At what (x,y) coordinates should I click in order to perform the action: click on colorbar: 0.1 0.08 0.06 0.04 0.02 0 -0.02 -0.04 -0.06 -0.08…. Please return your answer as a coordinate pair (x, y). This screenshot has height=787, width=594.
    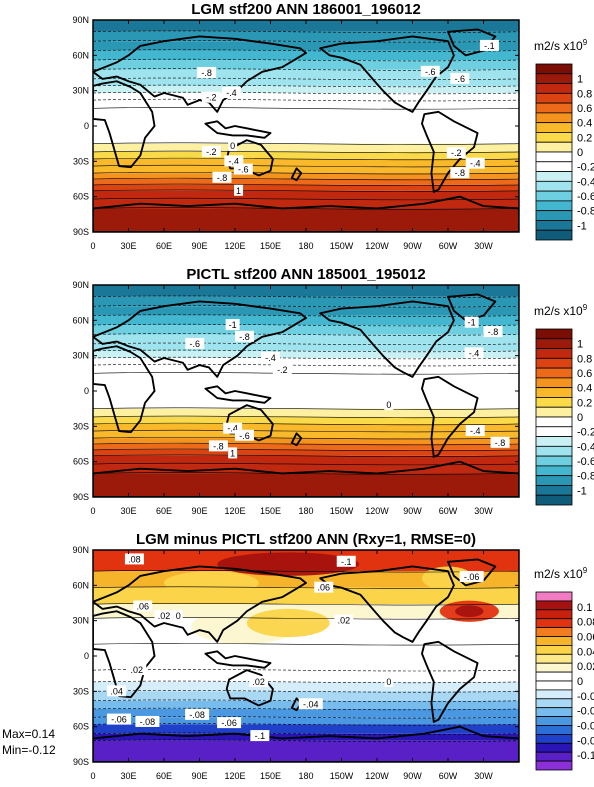
    Looking at the image, I should click on (564, 681).